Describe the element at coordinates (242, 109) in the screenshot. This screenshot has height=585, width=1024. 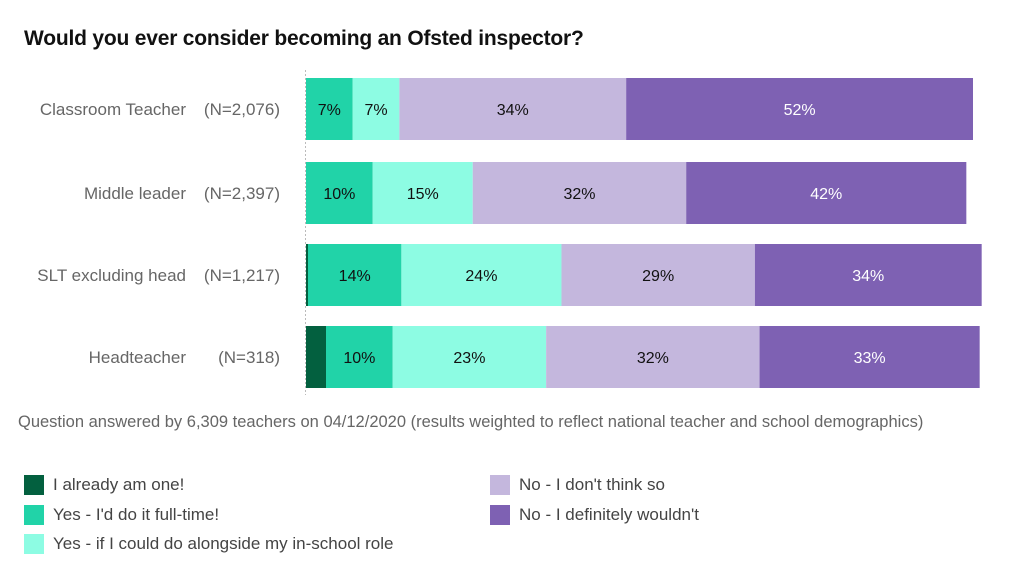
I see `category-n-label: (N=2,076)` at that location.